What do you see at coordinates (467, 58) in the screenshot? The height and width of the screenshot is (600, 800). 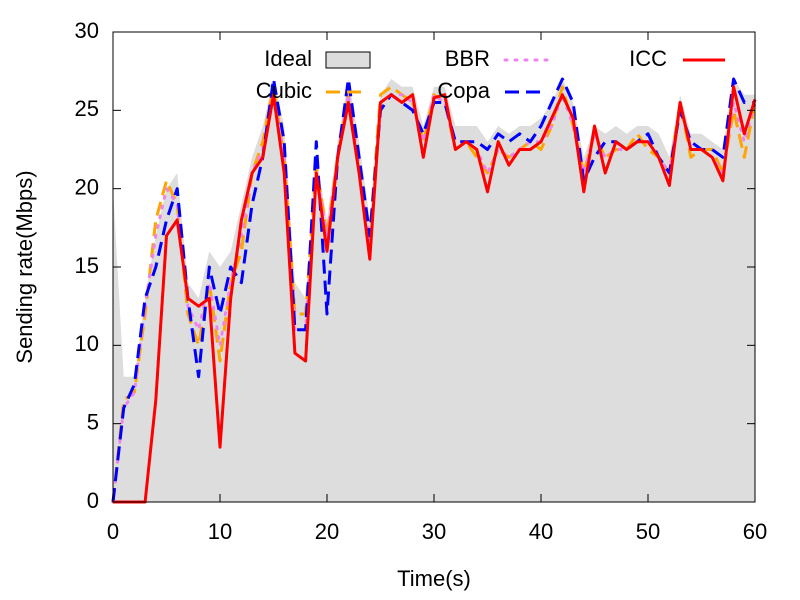 I see `legend-label: BBR` at bounding box center [467, 58].